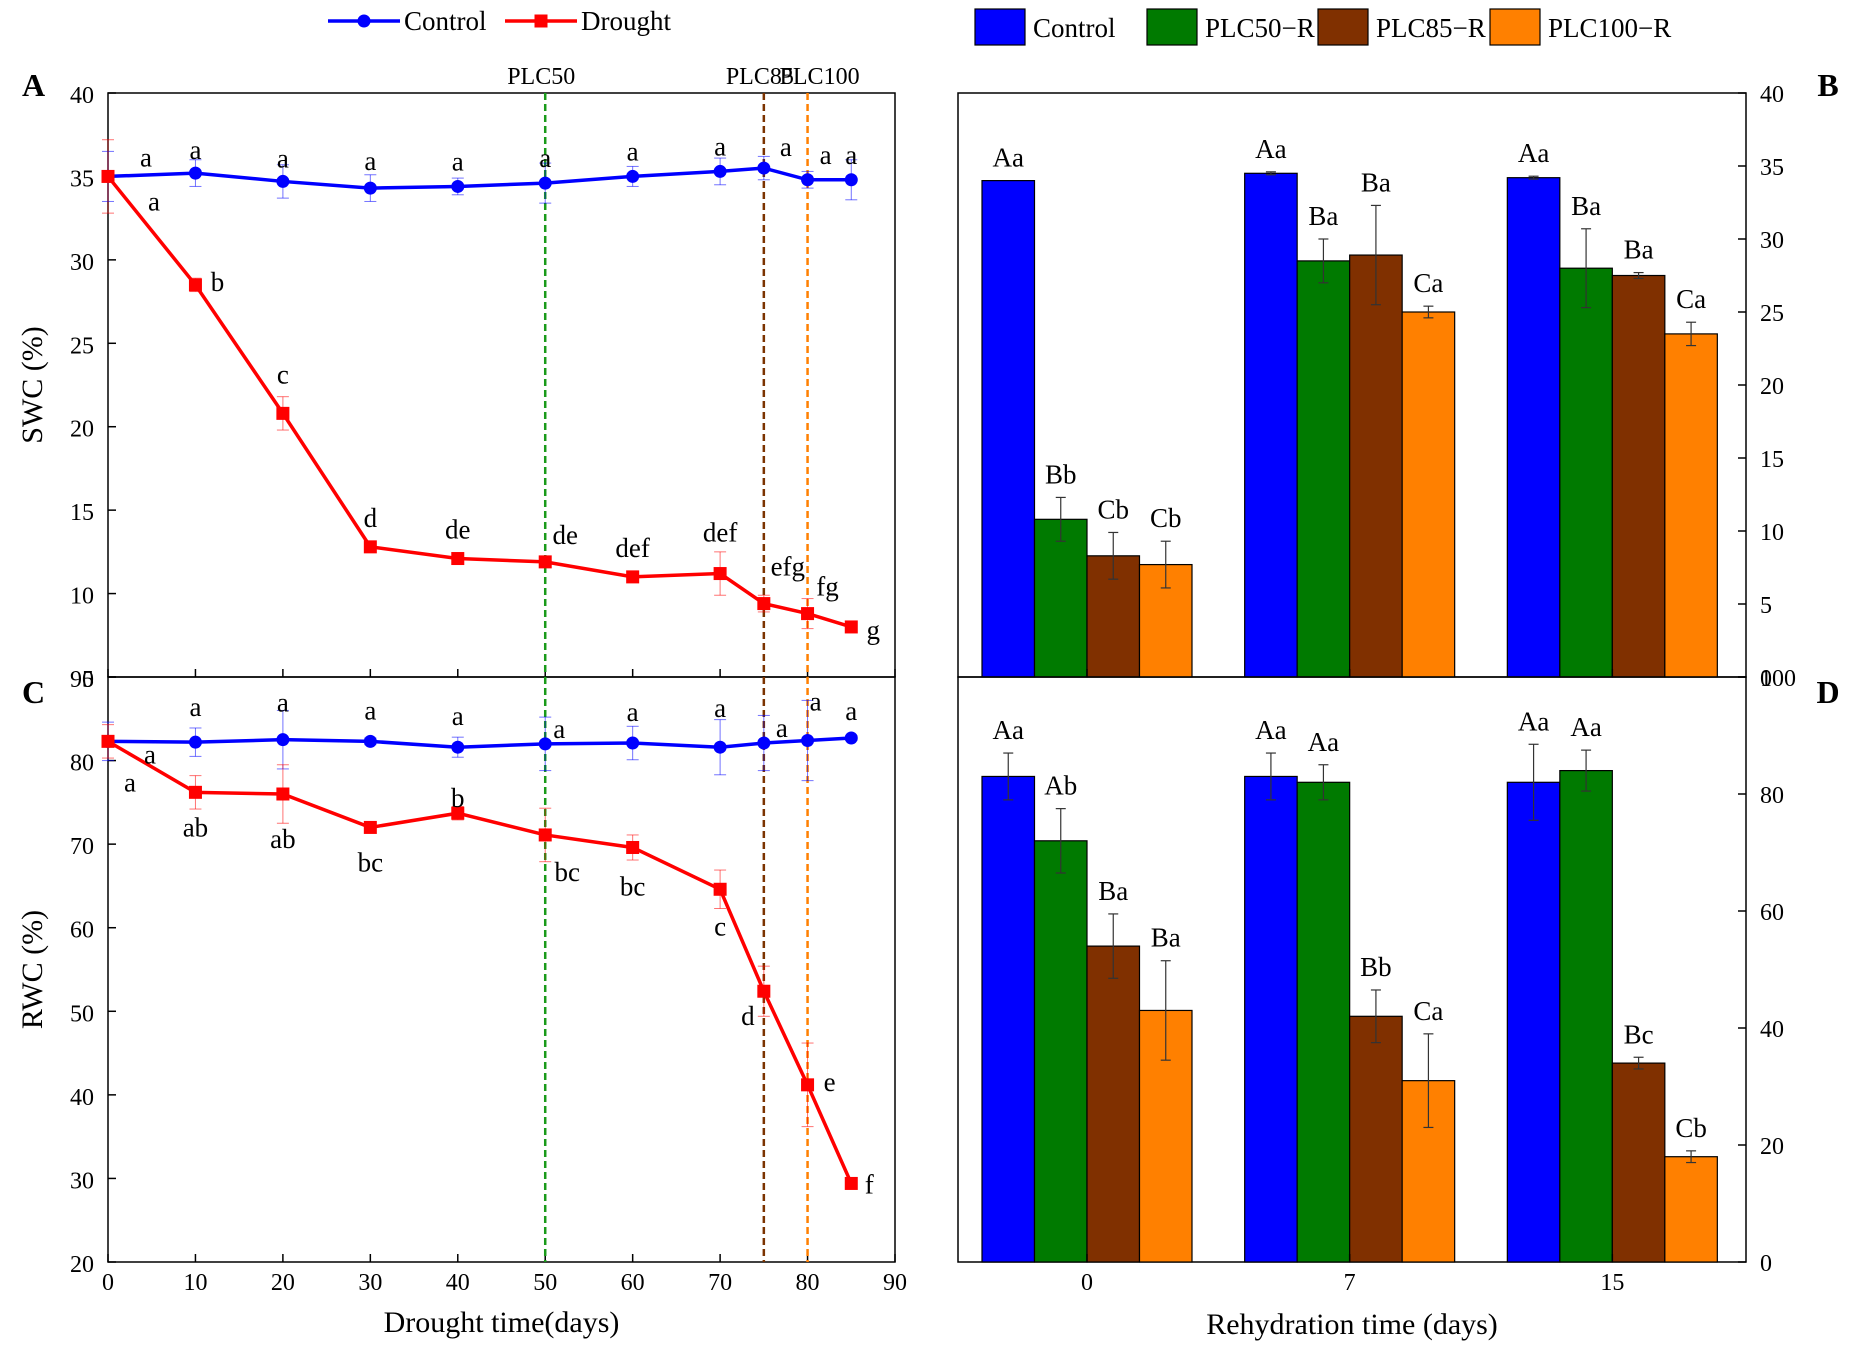 The image size is (1855, 1350). Describe the element at coordinates (82, 96) in the screenshot. I see `y-tick-label: 40` at that location.